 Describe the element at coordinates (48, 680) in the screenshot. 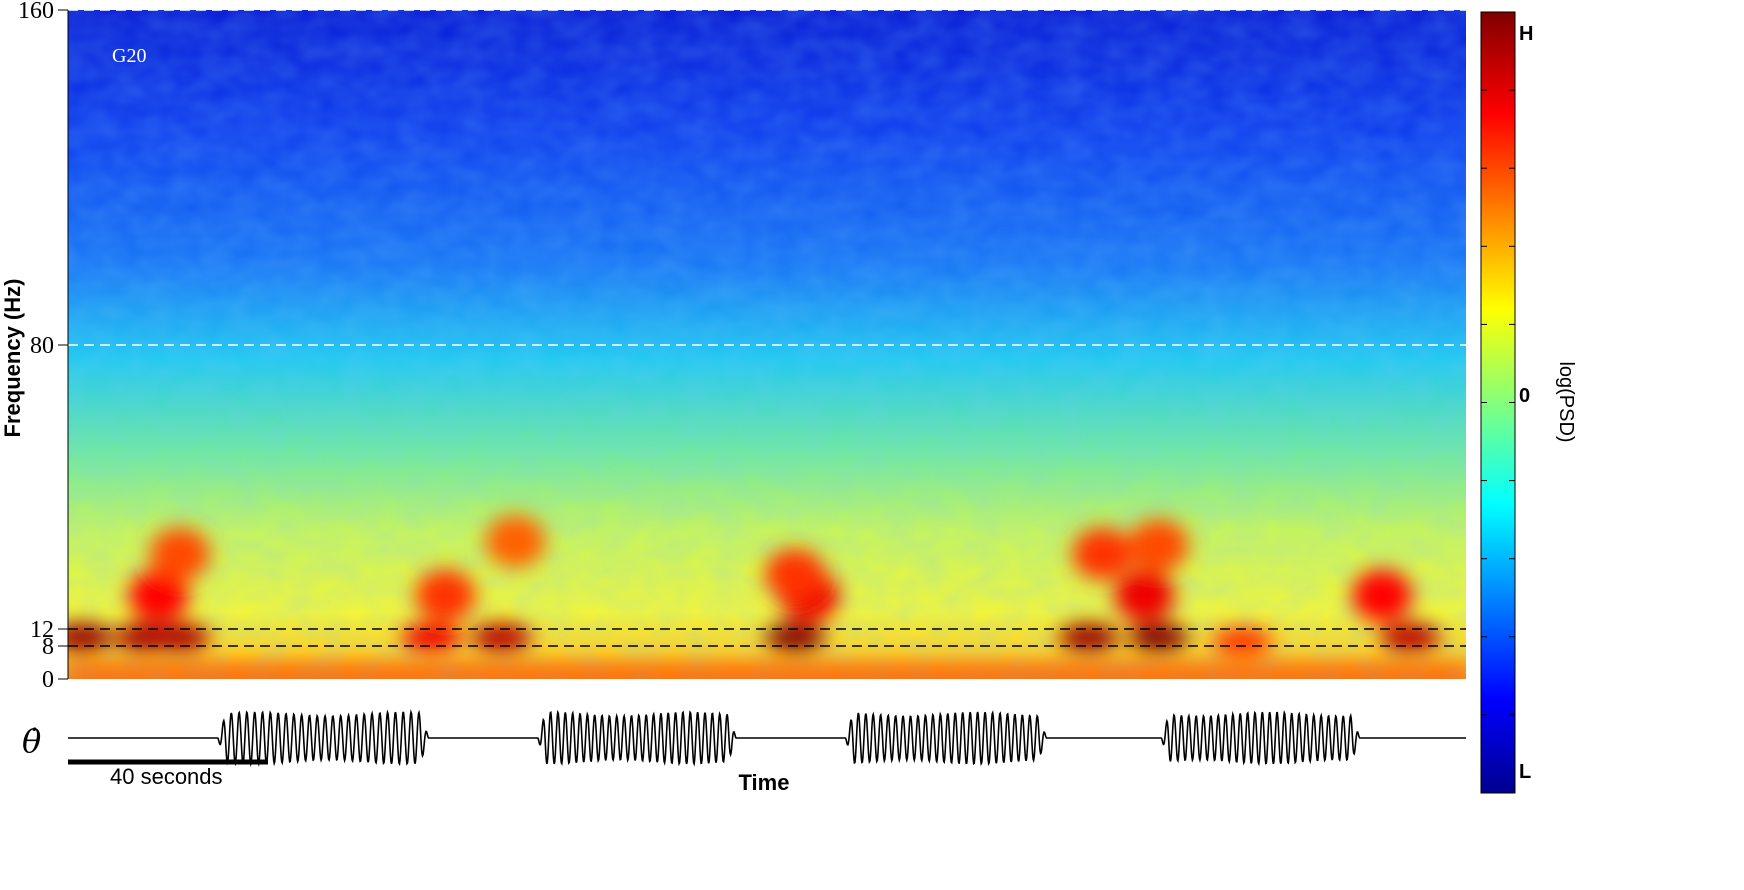

I see `y-tick-label: 0` at that location.